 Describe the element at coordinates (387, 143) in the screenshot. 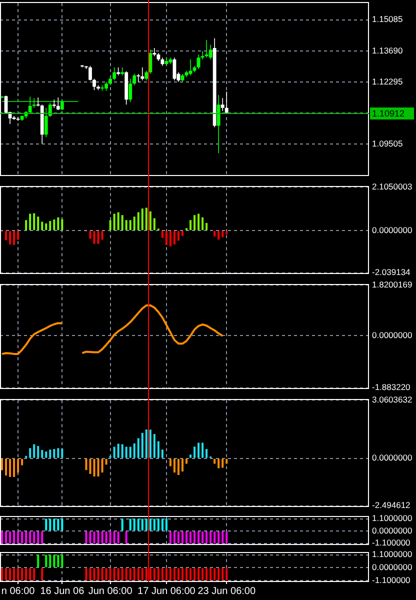

I see `y-tick-label: 1.09505` at that location.